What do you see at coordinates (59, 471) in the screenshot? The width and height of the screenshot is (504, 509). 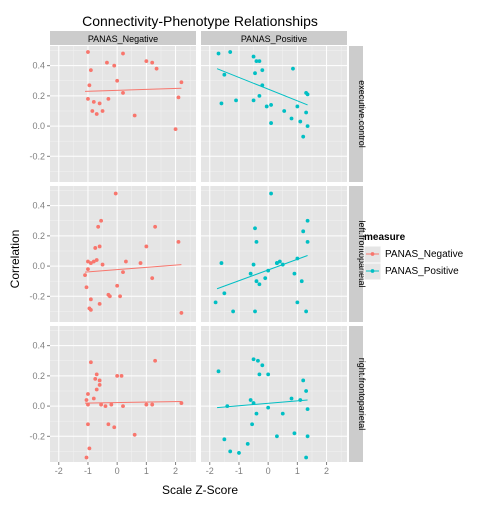 I see `x-tick-label: -2` at bounding box center [59, 471].